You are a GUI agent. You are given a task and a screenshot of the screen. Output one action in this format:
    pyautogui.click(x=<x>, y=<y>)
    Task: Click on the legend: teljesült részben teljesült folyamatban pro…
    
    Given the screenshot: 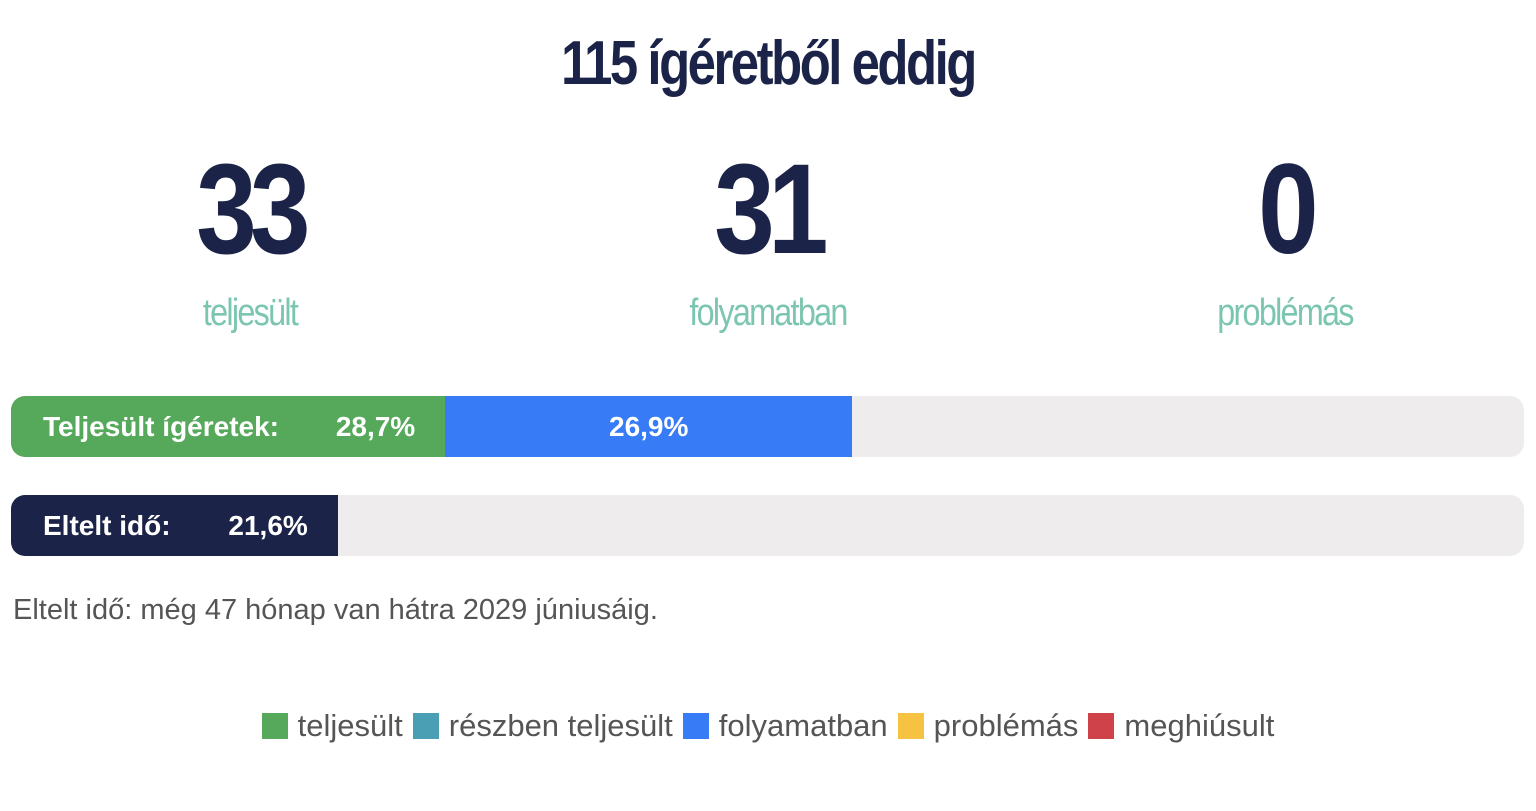 What is the action you would take?
    pyautogui.click(x=768, y=726)
    